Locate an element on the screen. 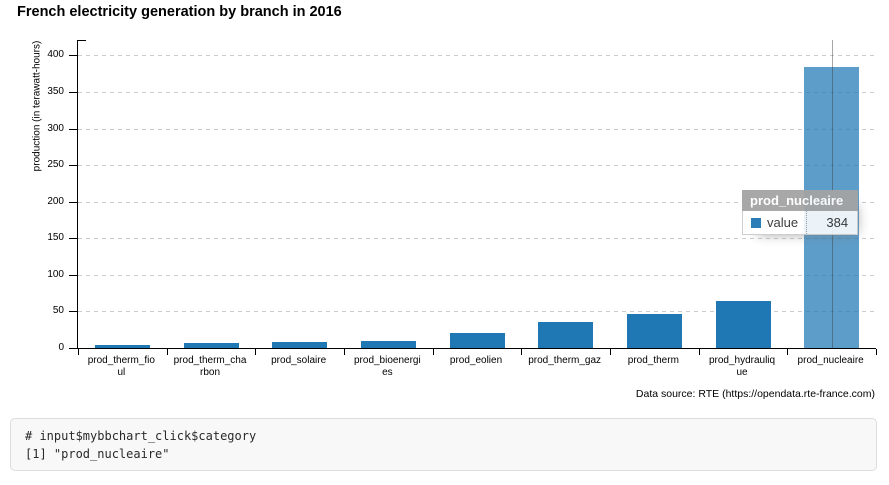 The width and height of the screenshot is (889, 485). bar-prod_therm is located at coordinates (654, 331).